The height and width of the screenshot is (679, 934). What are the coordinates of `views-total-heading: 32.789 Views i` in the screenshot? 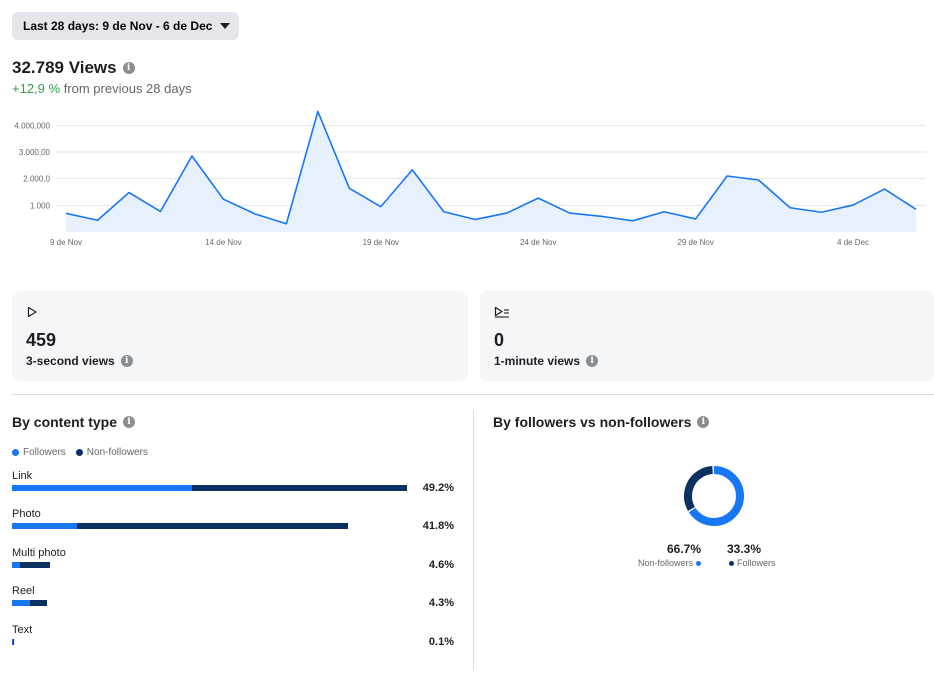 It's located at (73, 68).